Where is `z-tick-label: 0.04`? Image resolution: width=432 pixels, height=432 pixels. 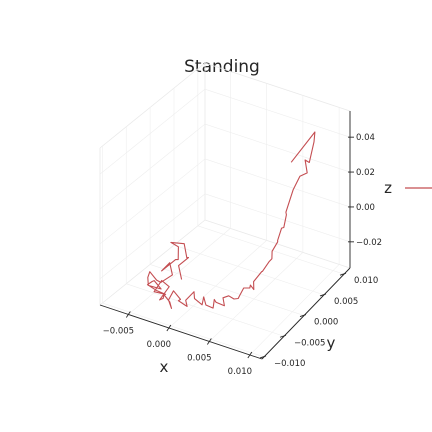
z-tick-label: 0.04 is located at coordinates (365, 138).